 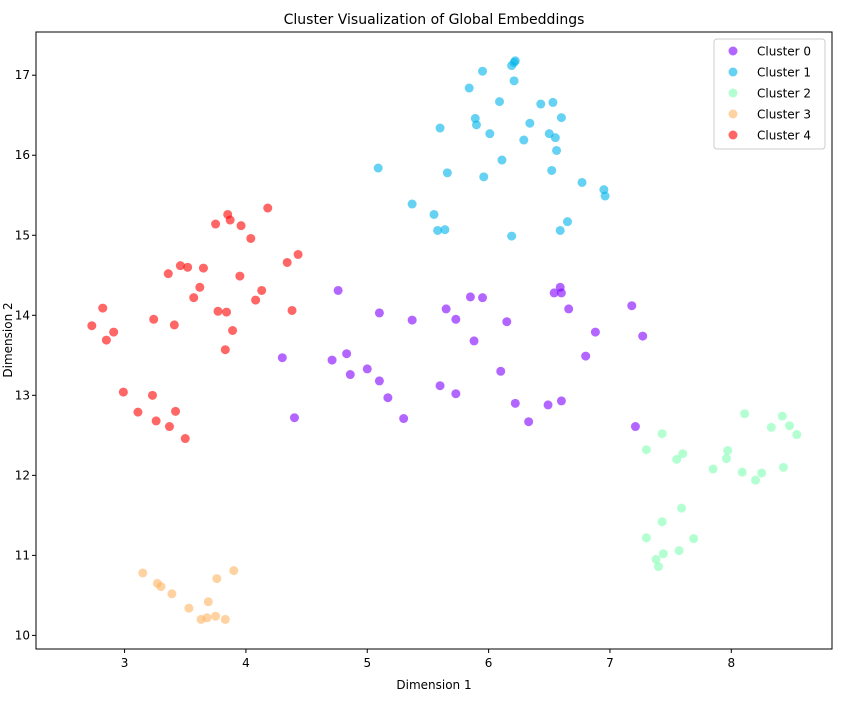 I want to click on legend-label: Cluster 2, so click(x=784, y=94).